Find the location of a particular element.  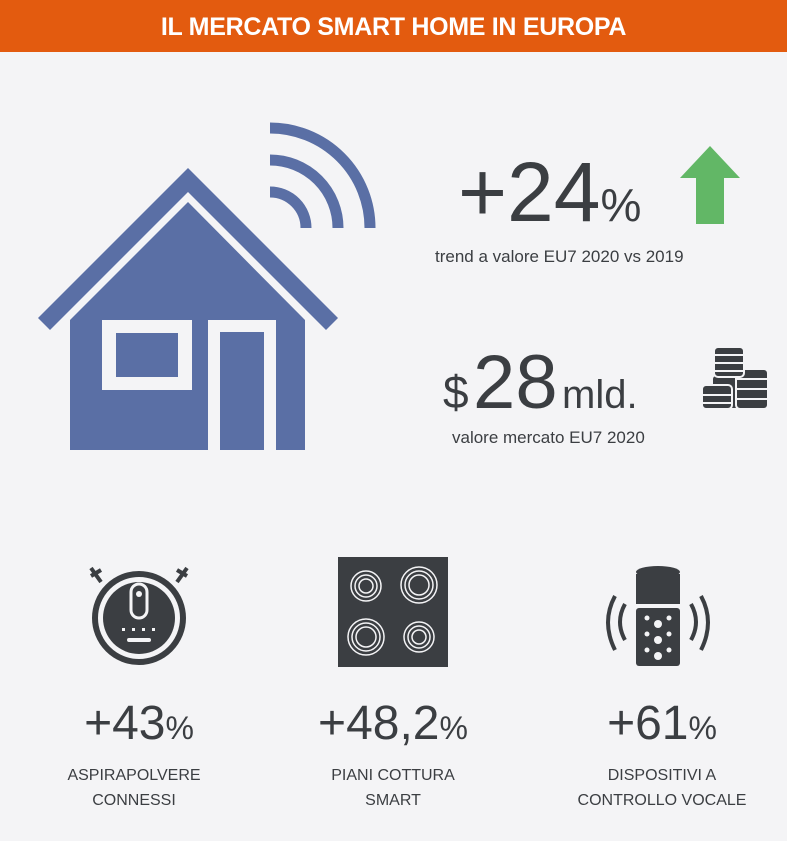

label-line: PIANI COTTURA is located at coordinates (393, 775).